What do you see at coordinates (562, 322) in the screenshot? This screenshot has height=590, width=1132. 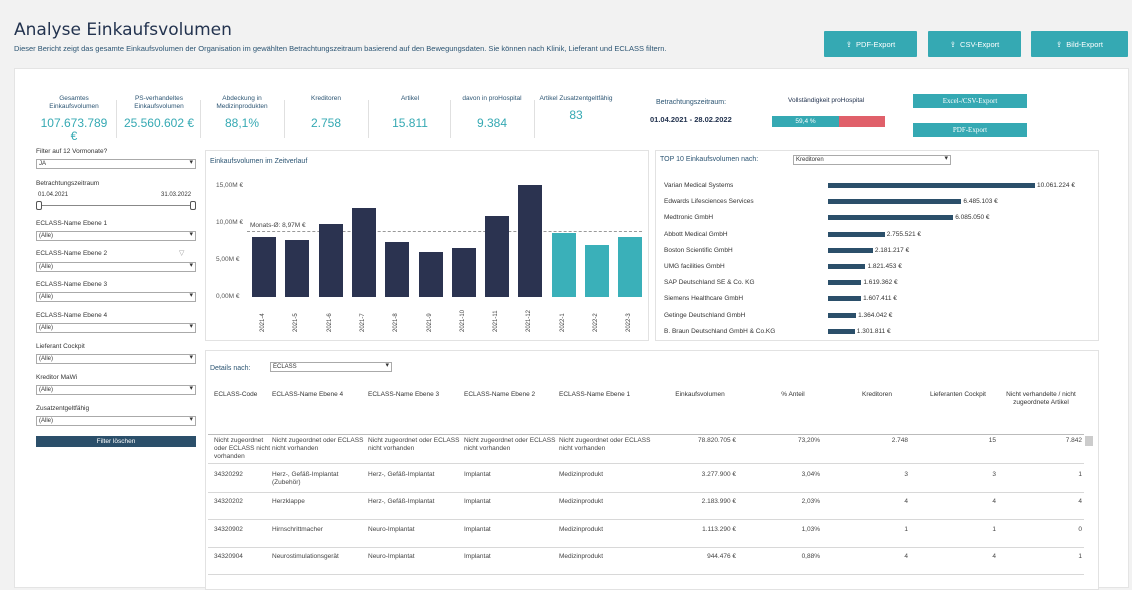 I see `x-tick-label: 2022-1` at bounding box center [562, 322].